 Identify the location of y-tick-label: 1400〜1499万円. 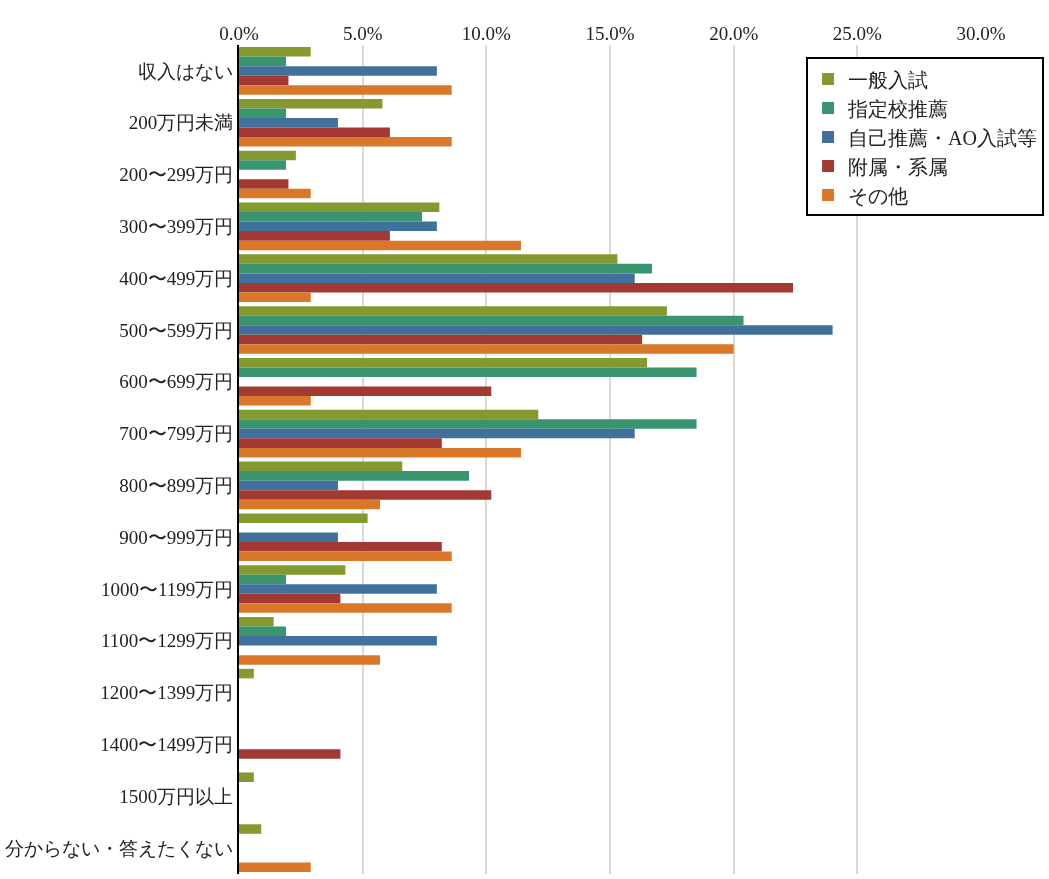
(167, 745).